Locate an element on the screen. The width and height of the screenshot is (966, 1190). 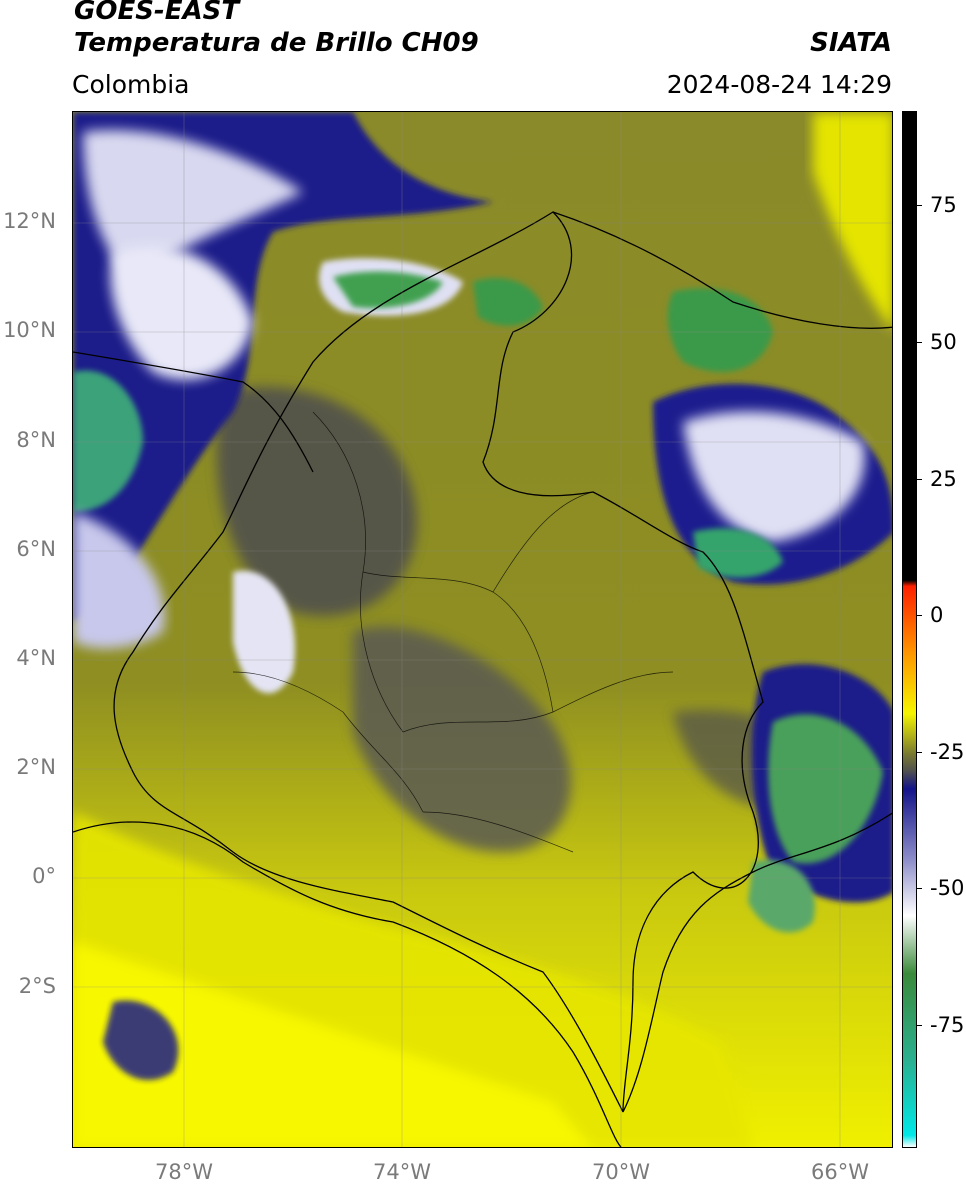
cold-top-venezuela is located at coordinates (738, 553).